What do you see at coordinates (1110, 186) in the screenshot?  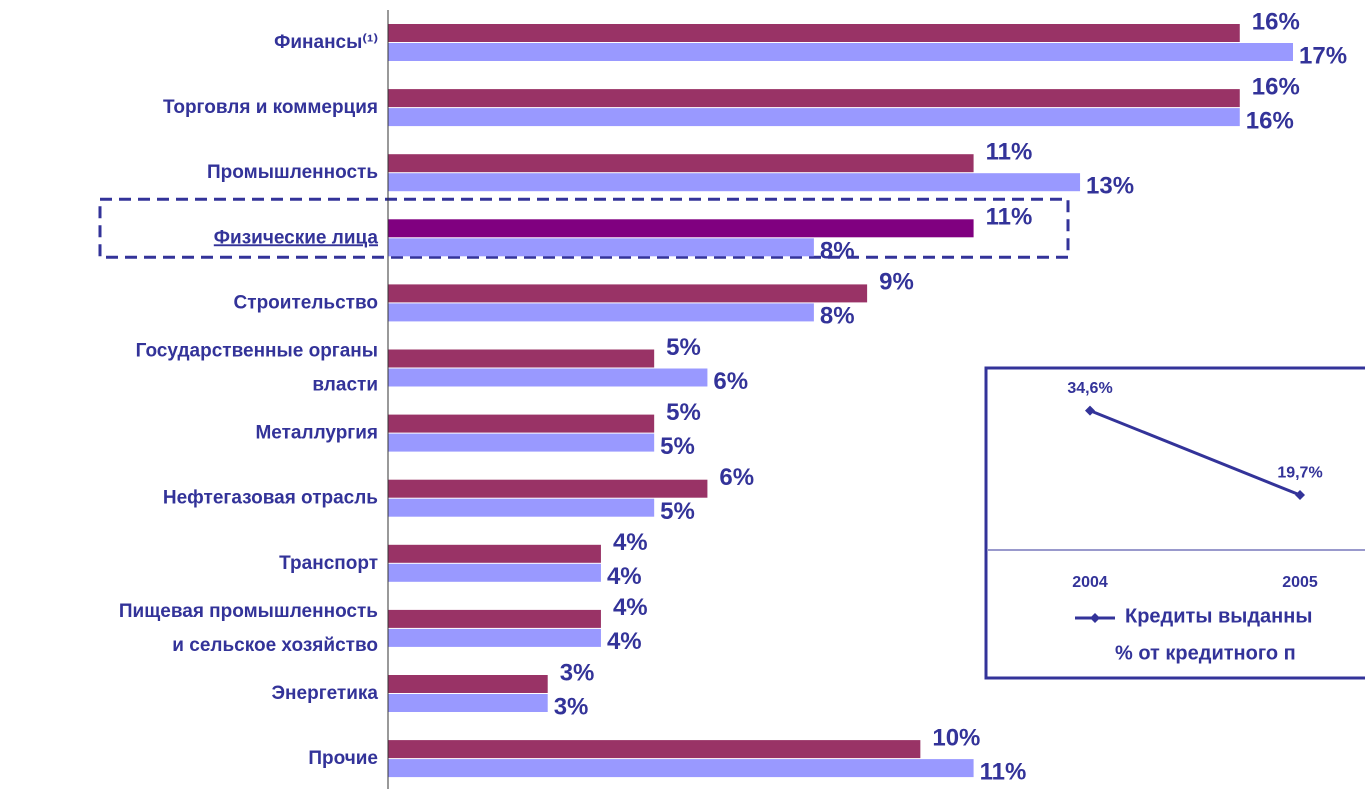 I see `value-label: 13%` at bounding box center [1110, 186].